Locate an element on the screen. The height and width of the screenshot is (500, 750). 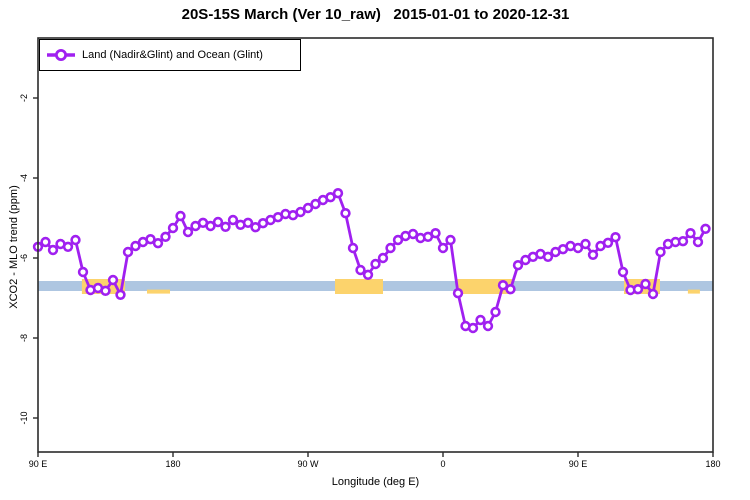
y-tick-label: -2 is located at coordinates (24, 98).